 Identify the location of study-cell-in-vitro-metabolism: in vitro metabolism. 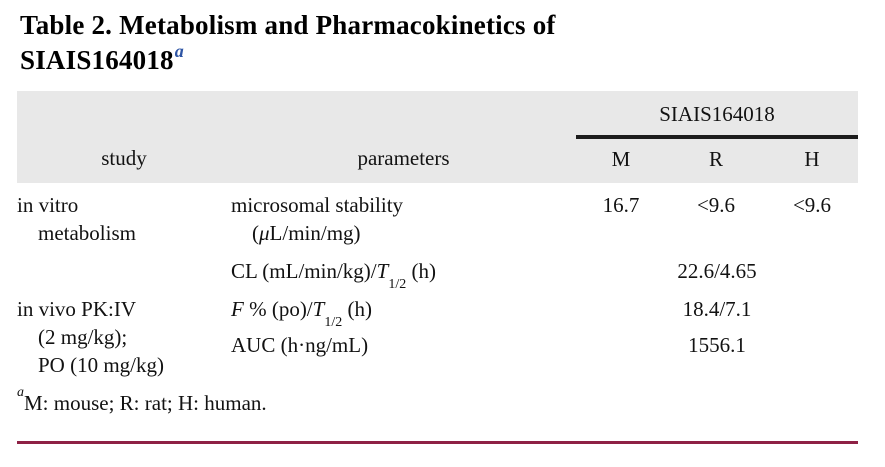
(124, 239).